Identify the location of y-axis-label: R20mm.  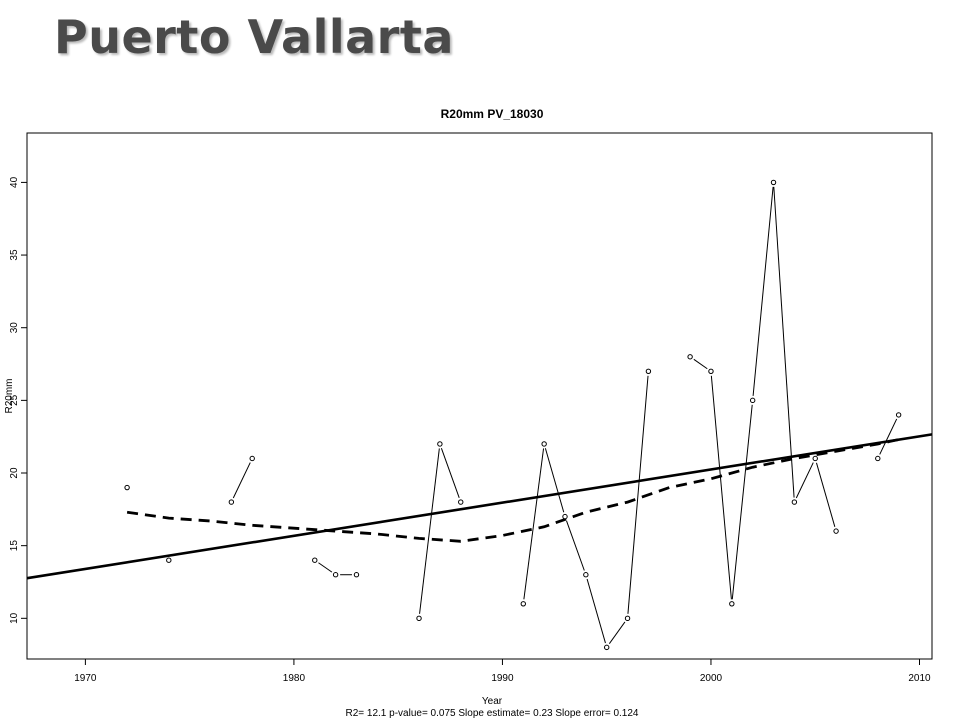
(9, 395).